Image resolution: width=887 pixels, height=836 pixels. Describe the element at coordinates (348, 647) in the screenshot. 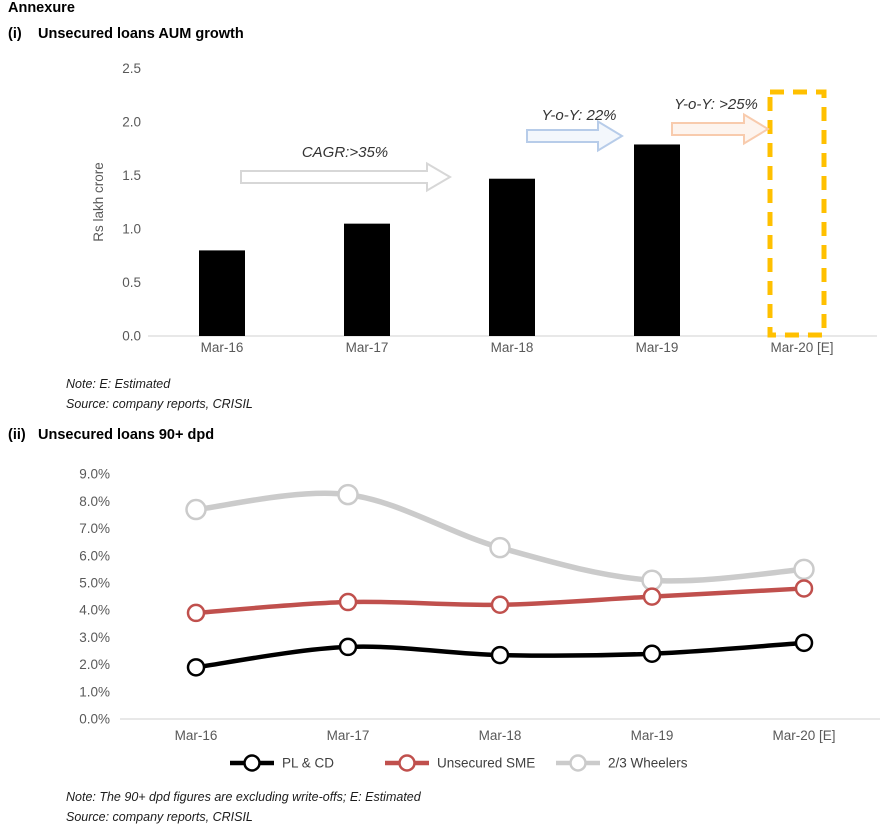

I see `data-point-PL & CD-Mar-17` at that location.